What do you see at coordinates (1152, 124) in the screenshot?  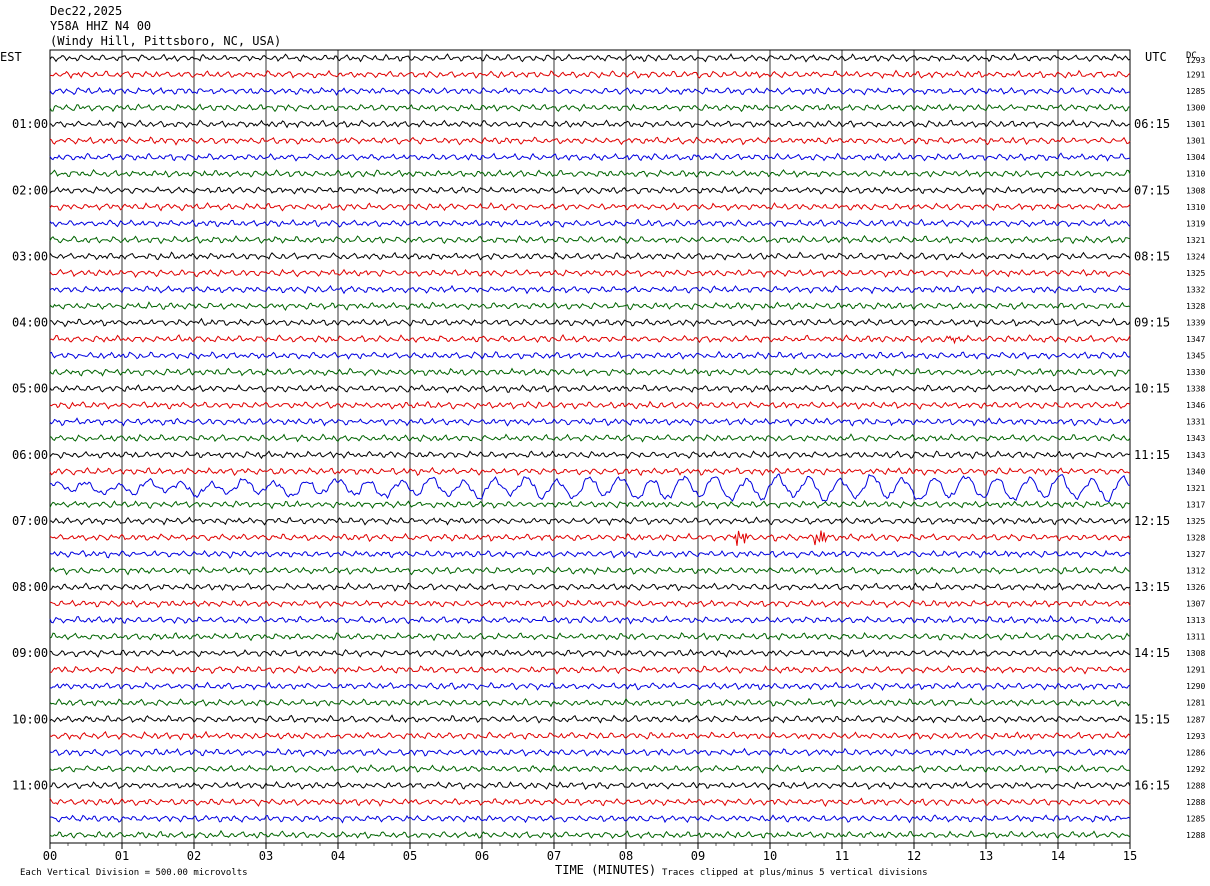 I see `right-time-label: 06:15` at bounding box center [1152, 124].